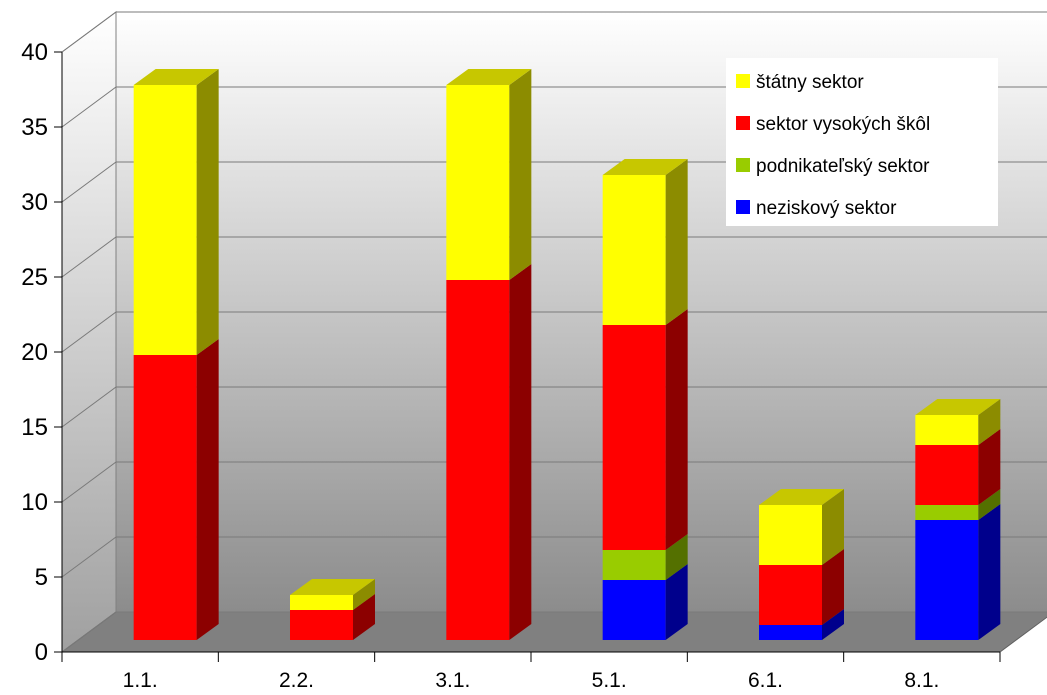 Image resolution: width=1047 pixels, height=695 pixels. I want to click on y-tick-label: 40, so click(34, 52).